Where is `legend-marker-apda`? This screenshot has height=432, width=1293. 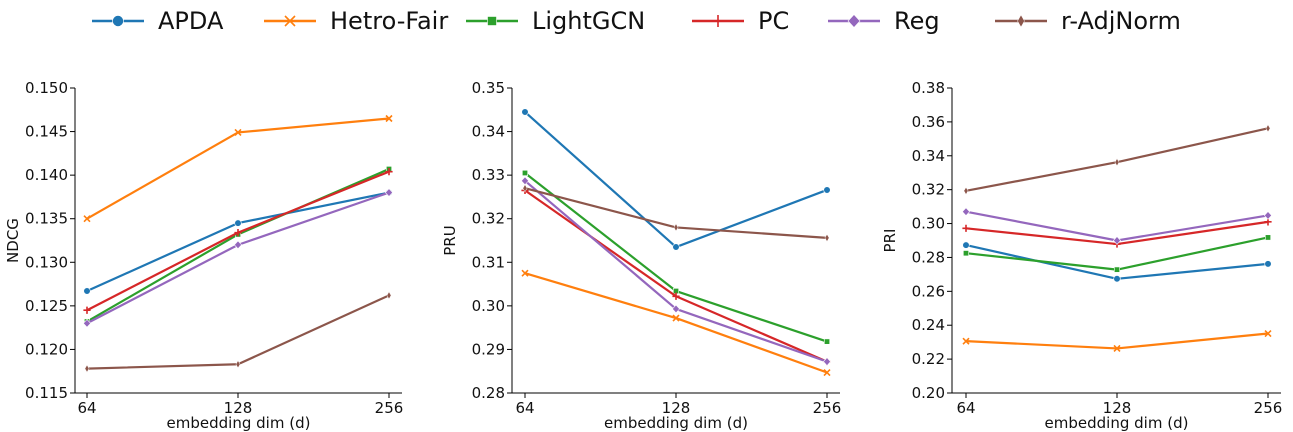
legend-marker-apda is located at coordinates (118, 21).